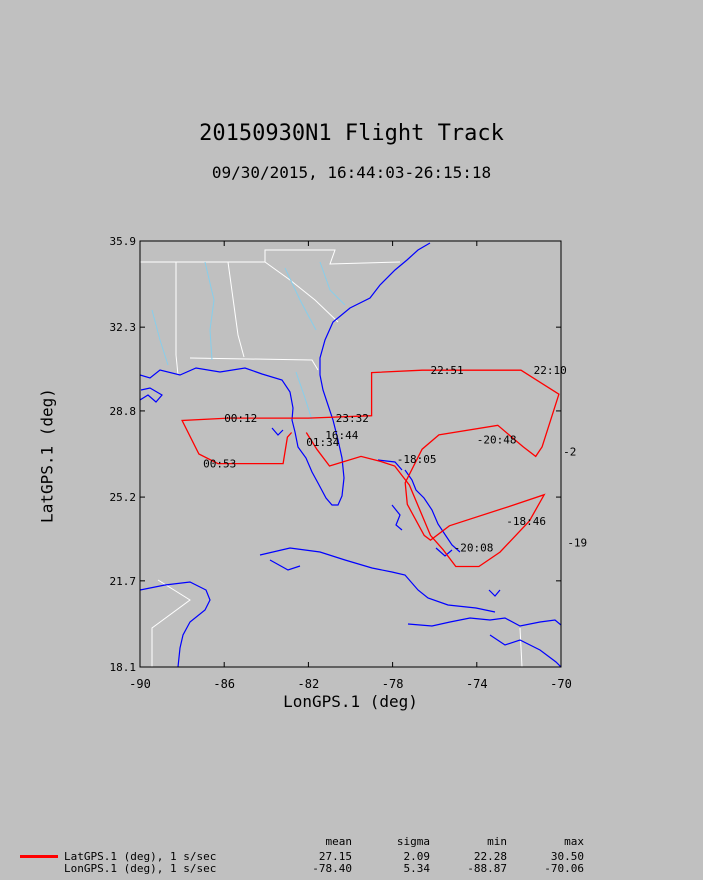  Describe the element at coordinates (413, 841) in the screenshot. I see `stats-header-sigma: sigma` at that location.